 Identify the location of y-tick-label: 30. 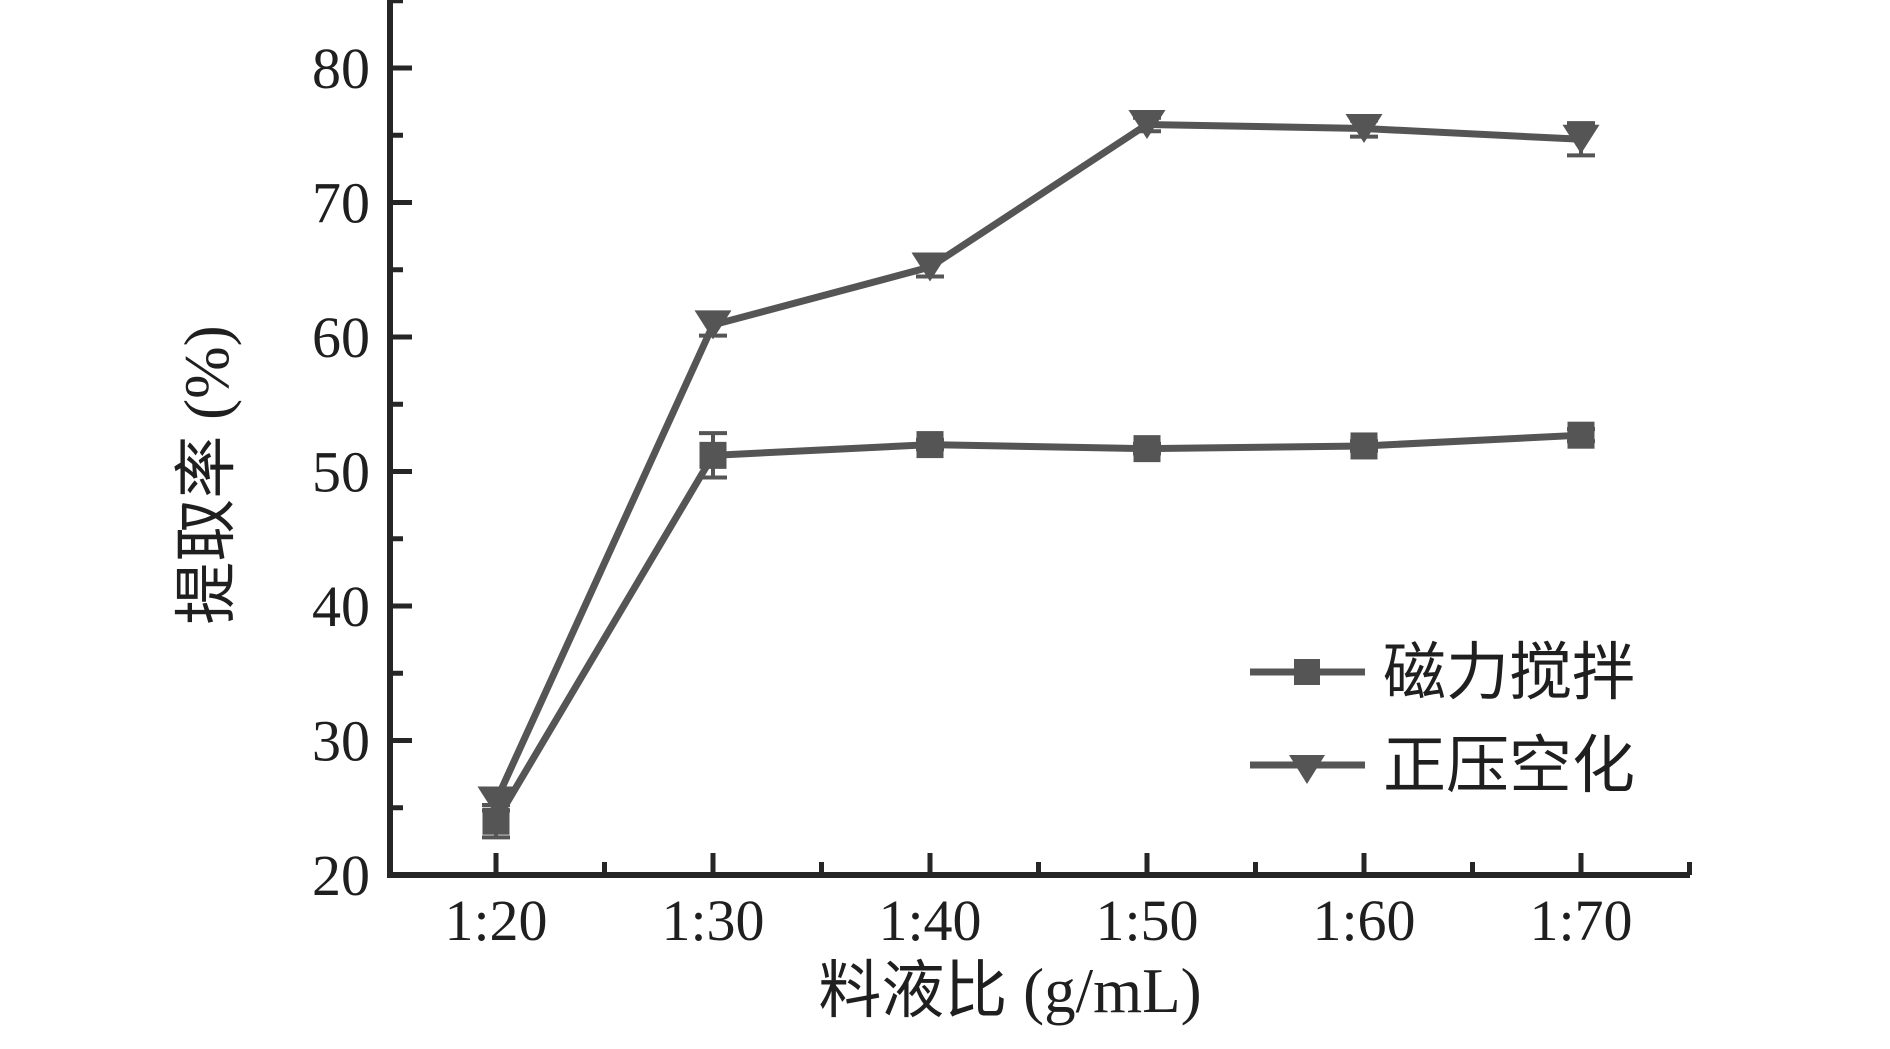
(341, 741).